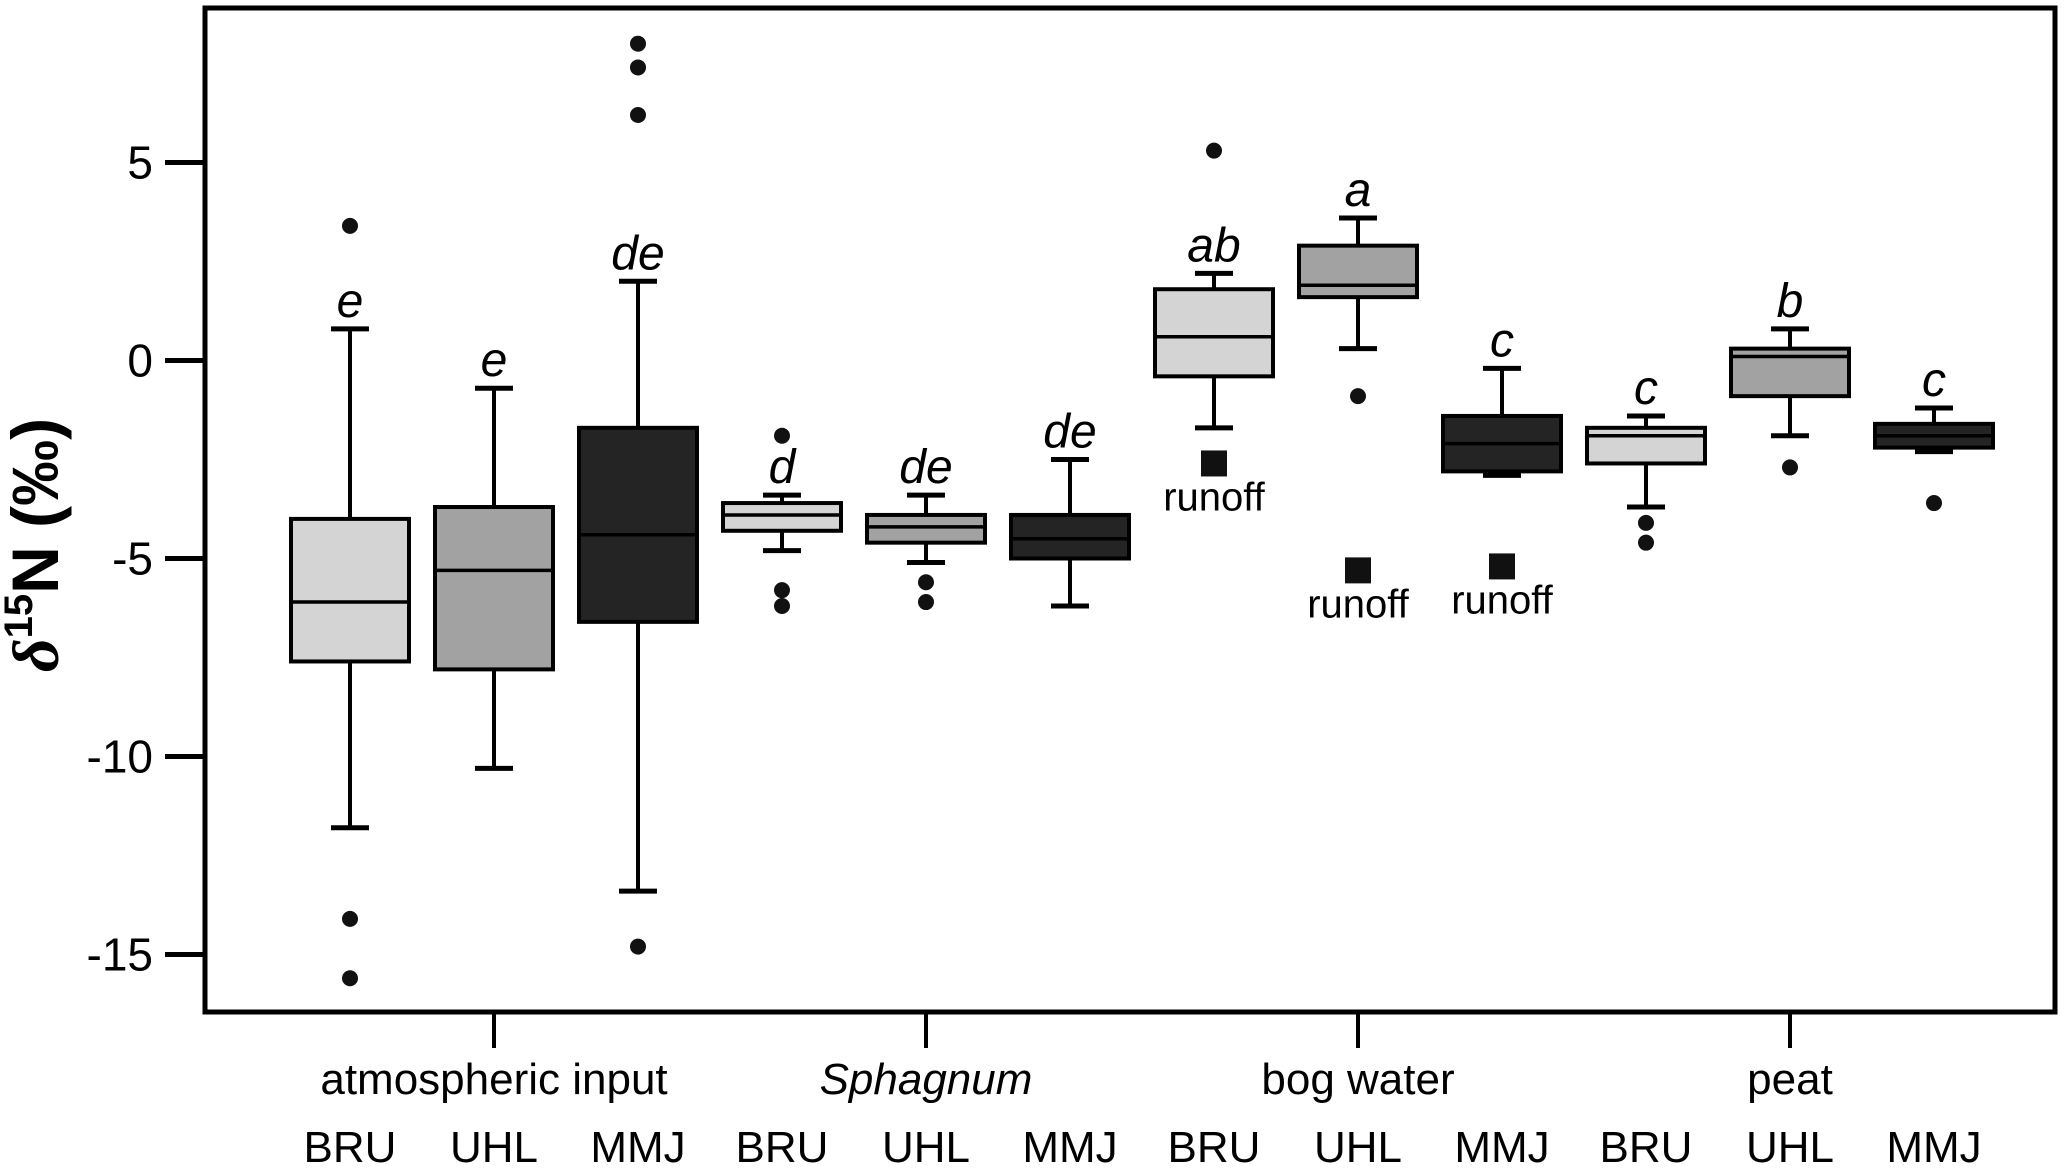 Image resolution: width=2067 pixels, height=1169 pixels. I want to click on y-axis-title: δ15N (‰), so click(36, 545).